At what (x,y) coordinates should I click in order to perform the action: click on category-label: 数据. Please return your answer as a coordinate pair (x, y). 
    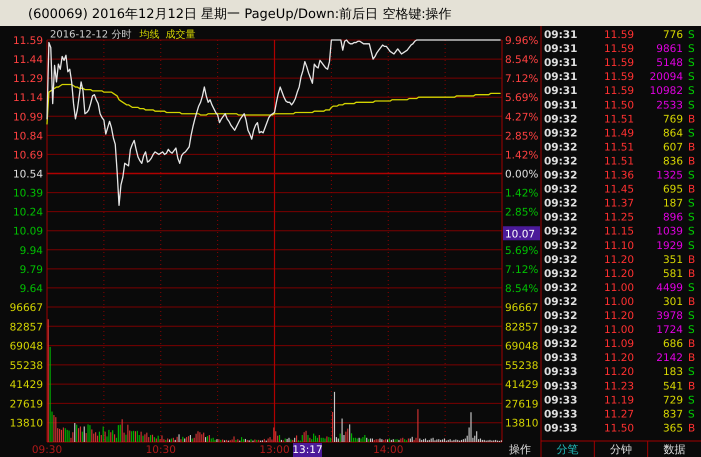
    Looking at the image, I should click on (674, 449).